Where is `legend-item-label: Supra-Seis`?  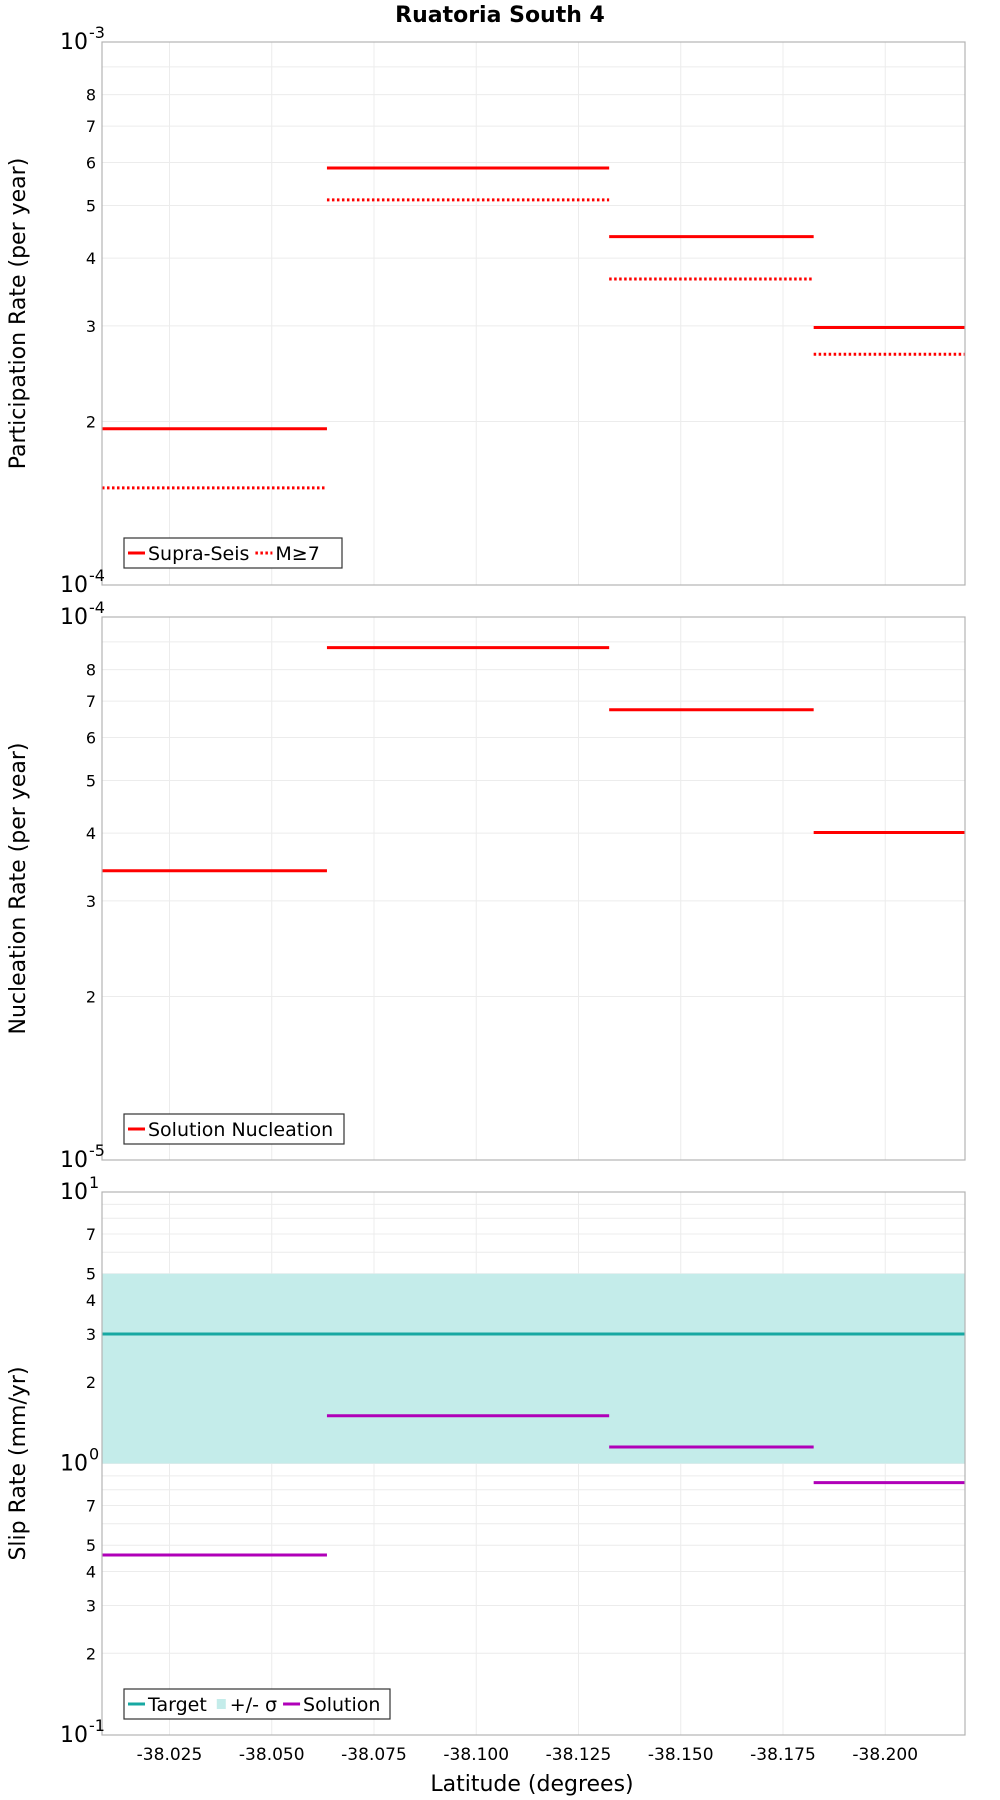
legend-item-label: Supra-Seis is located at coordinates (198, 554).